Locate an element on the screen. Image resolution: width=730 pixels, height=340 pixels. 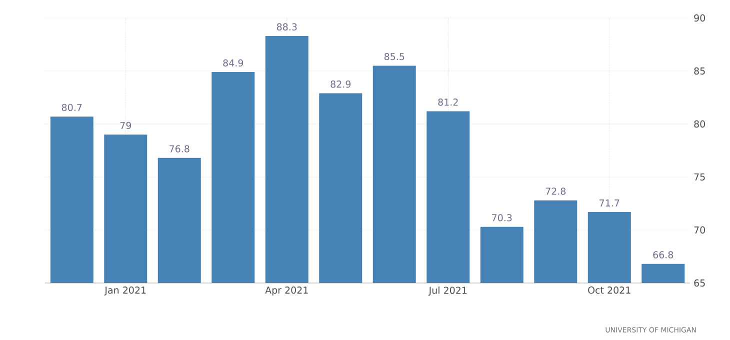
data-label: 84.9 is located at coordinates (233, 63).